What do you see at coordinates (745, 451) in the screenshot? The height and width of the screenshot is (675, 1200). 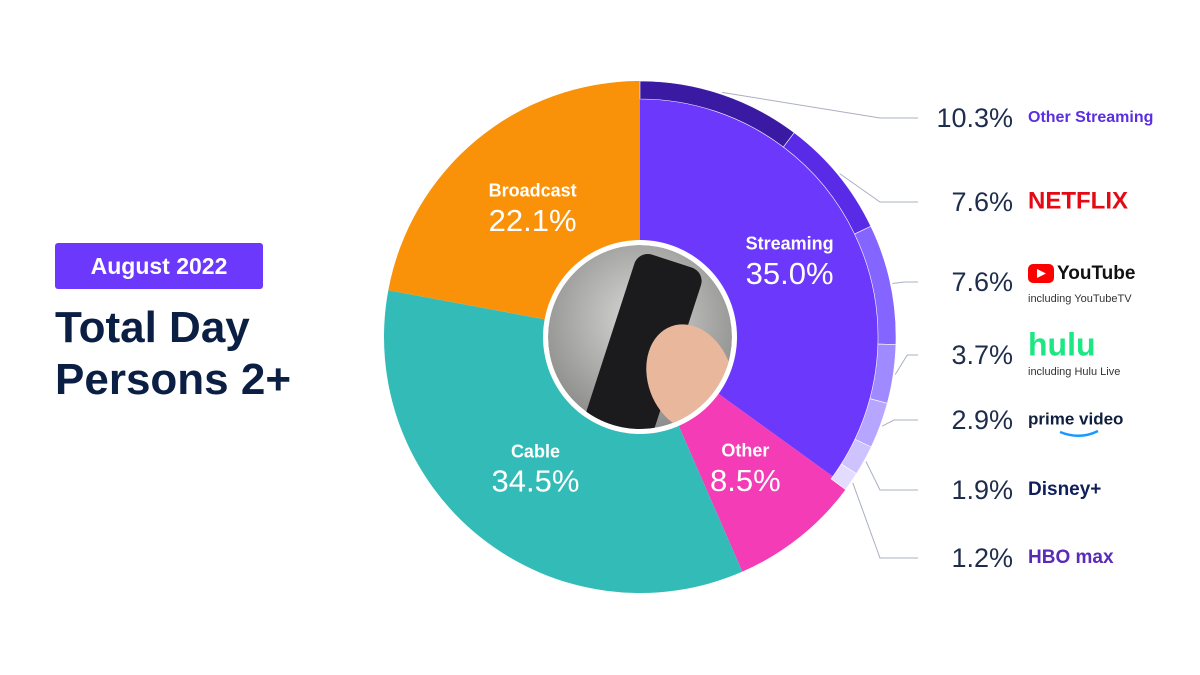 I see `slice-label: Other` at bounding box center [745, 451].